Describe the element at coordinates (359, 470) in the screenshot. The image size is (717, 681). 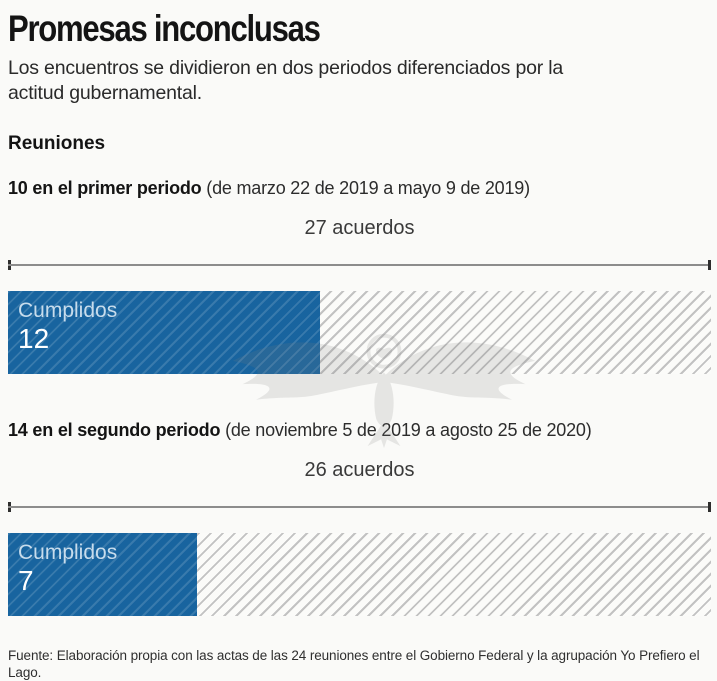
I see `period-2-total-agreements: 26 acuerdos` at that location.